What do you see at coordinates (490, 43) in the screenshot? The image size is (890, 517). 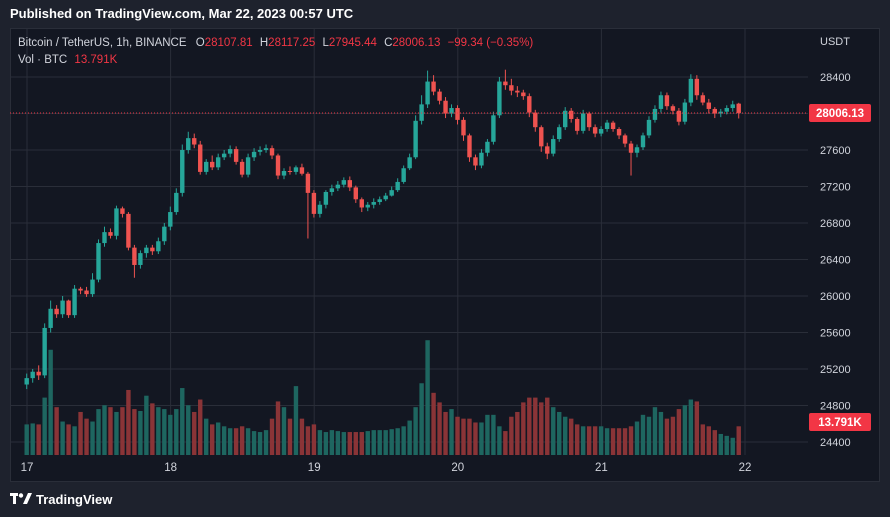 I see `change-value: −99.34 (−0.35%)` at bounding box center [490, 43].